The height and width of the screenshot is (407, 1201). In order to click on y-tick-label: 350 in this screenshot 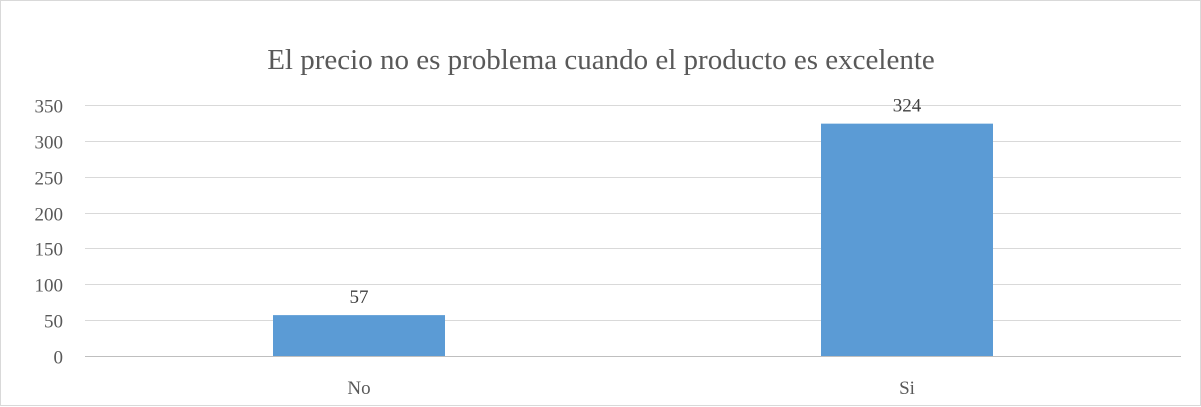, I will do `click(49, 107)`.